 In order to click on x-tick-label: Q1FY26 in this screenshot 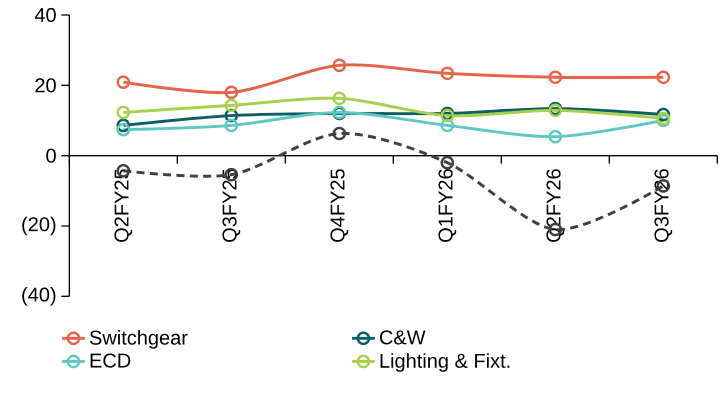, I will do `click(447, 205)`.